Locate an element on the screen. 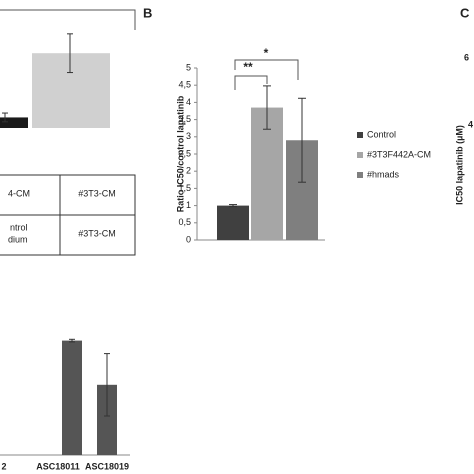 This screenshot has width=474, height=474. y-tick-label: 0,5 is located at coordinates (184, 222).